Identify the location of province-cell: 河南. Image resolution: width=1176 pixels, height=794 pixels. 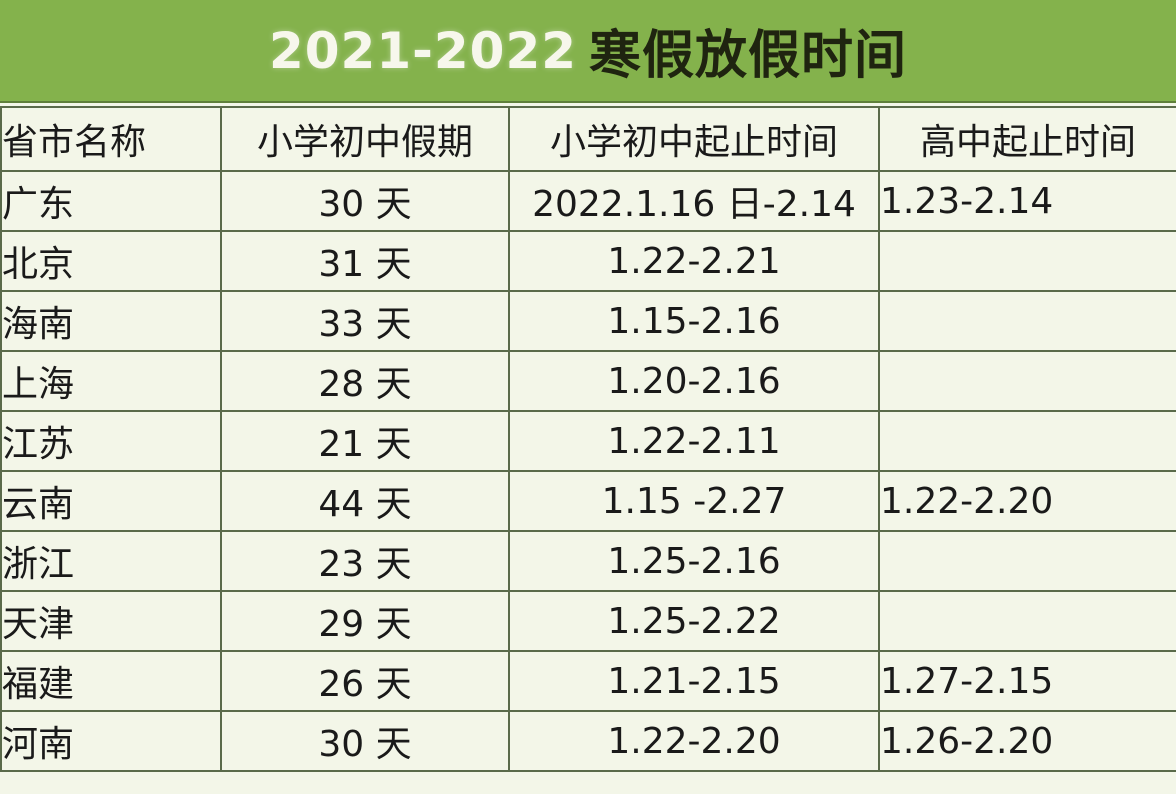
(111, 741).